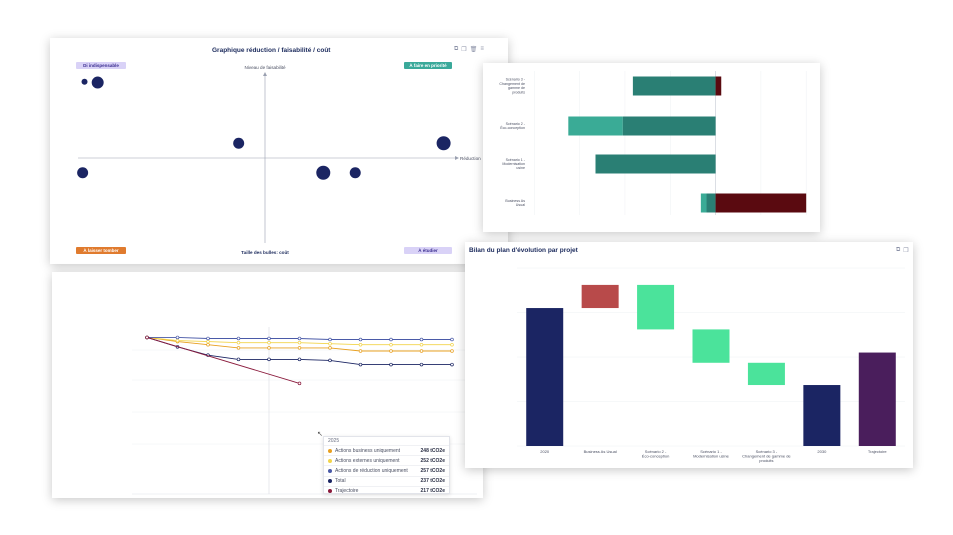 The image size is (953, 535). Describe the element at coordinates (432, 470) in the screenshot. I see `tooltip-row-value: 257 tCO2e` at that location.